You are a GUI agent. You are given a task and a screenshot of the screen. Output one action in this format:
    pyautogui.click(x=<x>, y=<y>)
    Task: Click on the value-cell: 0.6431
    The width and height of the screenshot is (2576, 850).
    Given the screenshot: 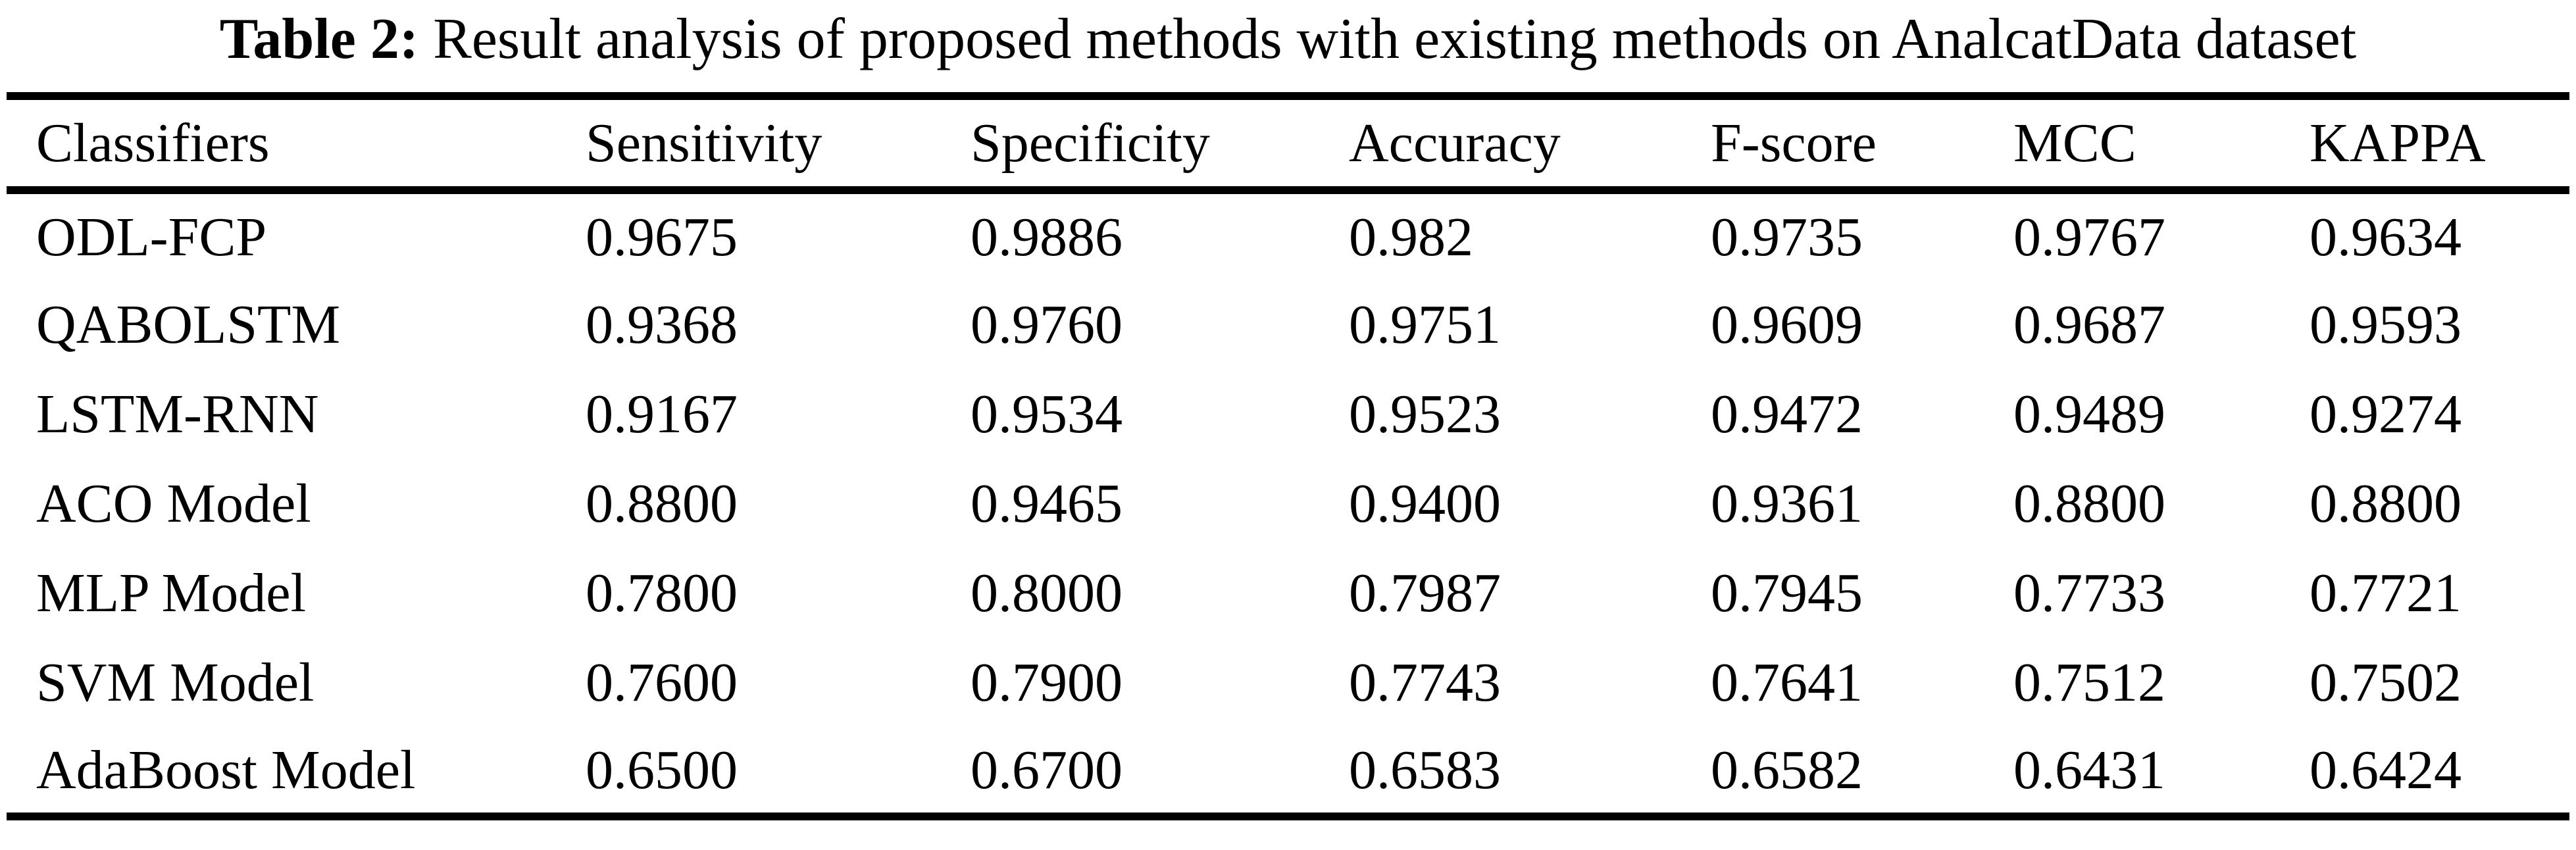 What is the action you would take?
    pyautogui.click(x=2089, y=770)
    